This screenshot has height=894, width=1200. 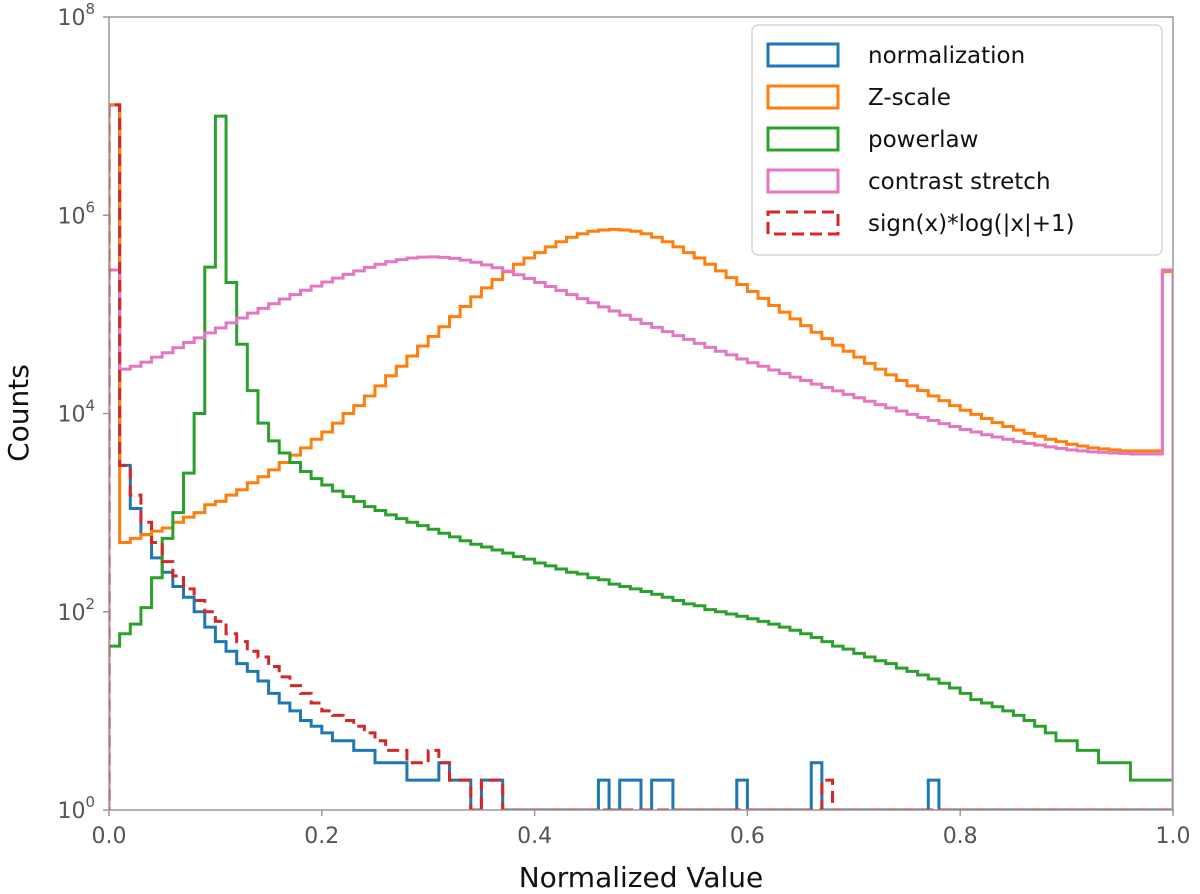 What do you see at coordinates (76, 15) in the screenshot?
I see `y-tick-label-4: 10⁸` at bounding box center [76, 15].